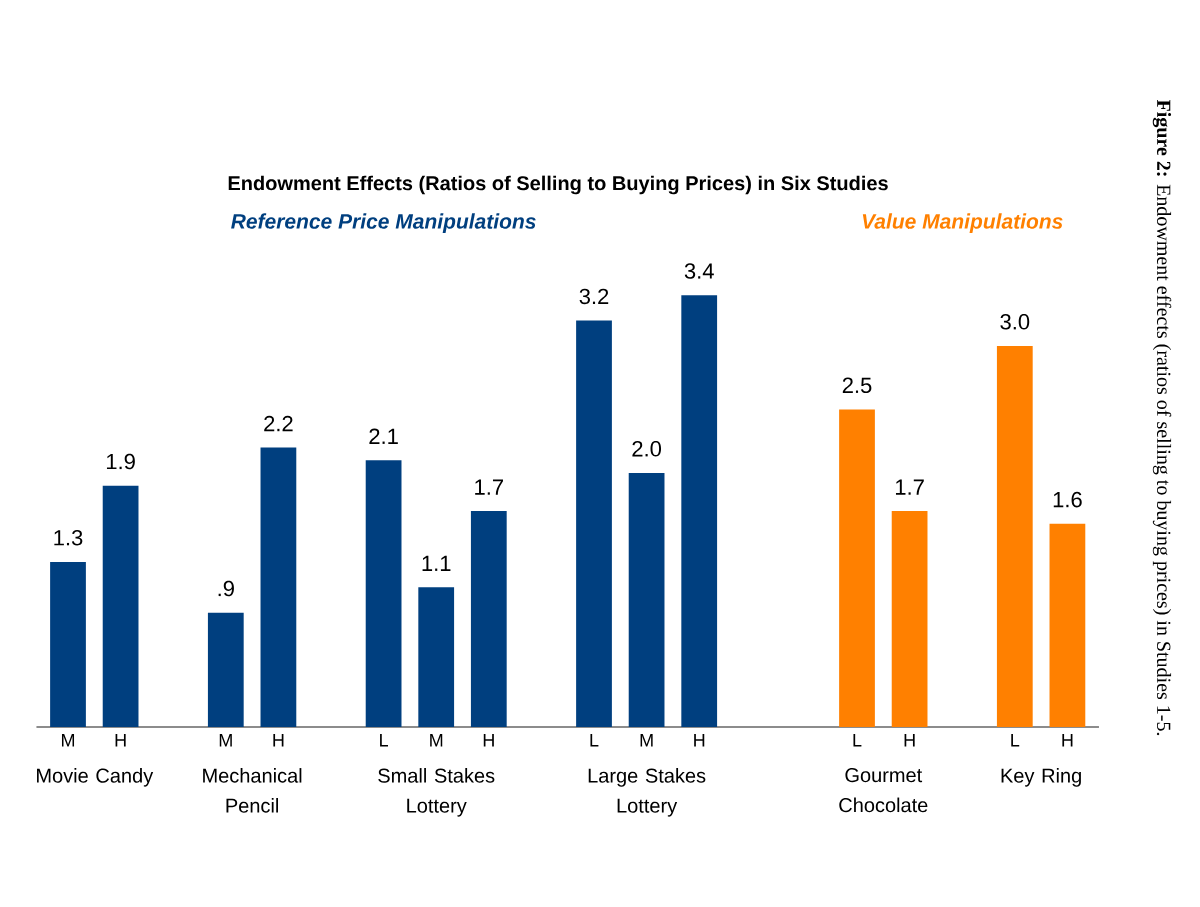 Image resolution: width=1200 pixels, height=907 pixels. I want to click on data-label: 2.2, so click(278, 423).